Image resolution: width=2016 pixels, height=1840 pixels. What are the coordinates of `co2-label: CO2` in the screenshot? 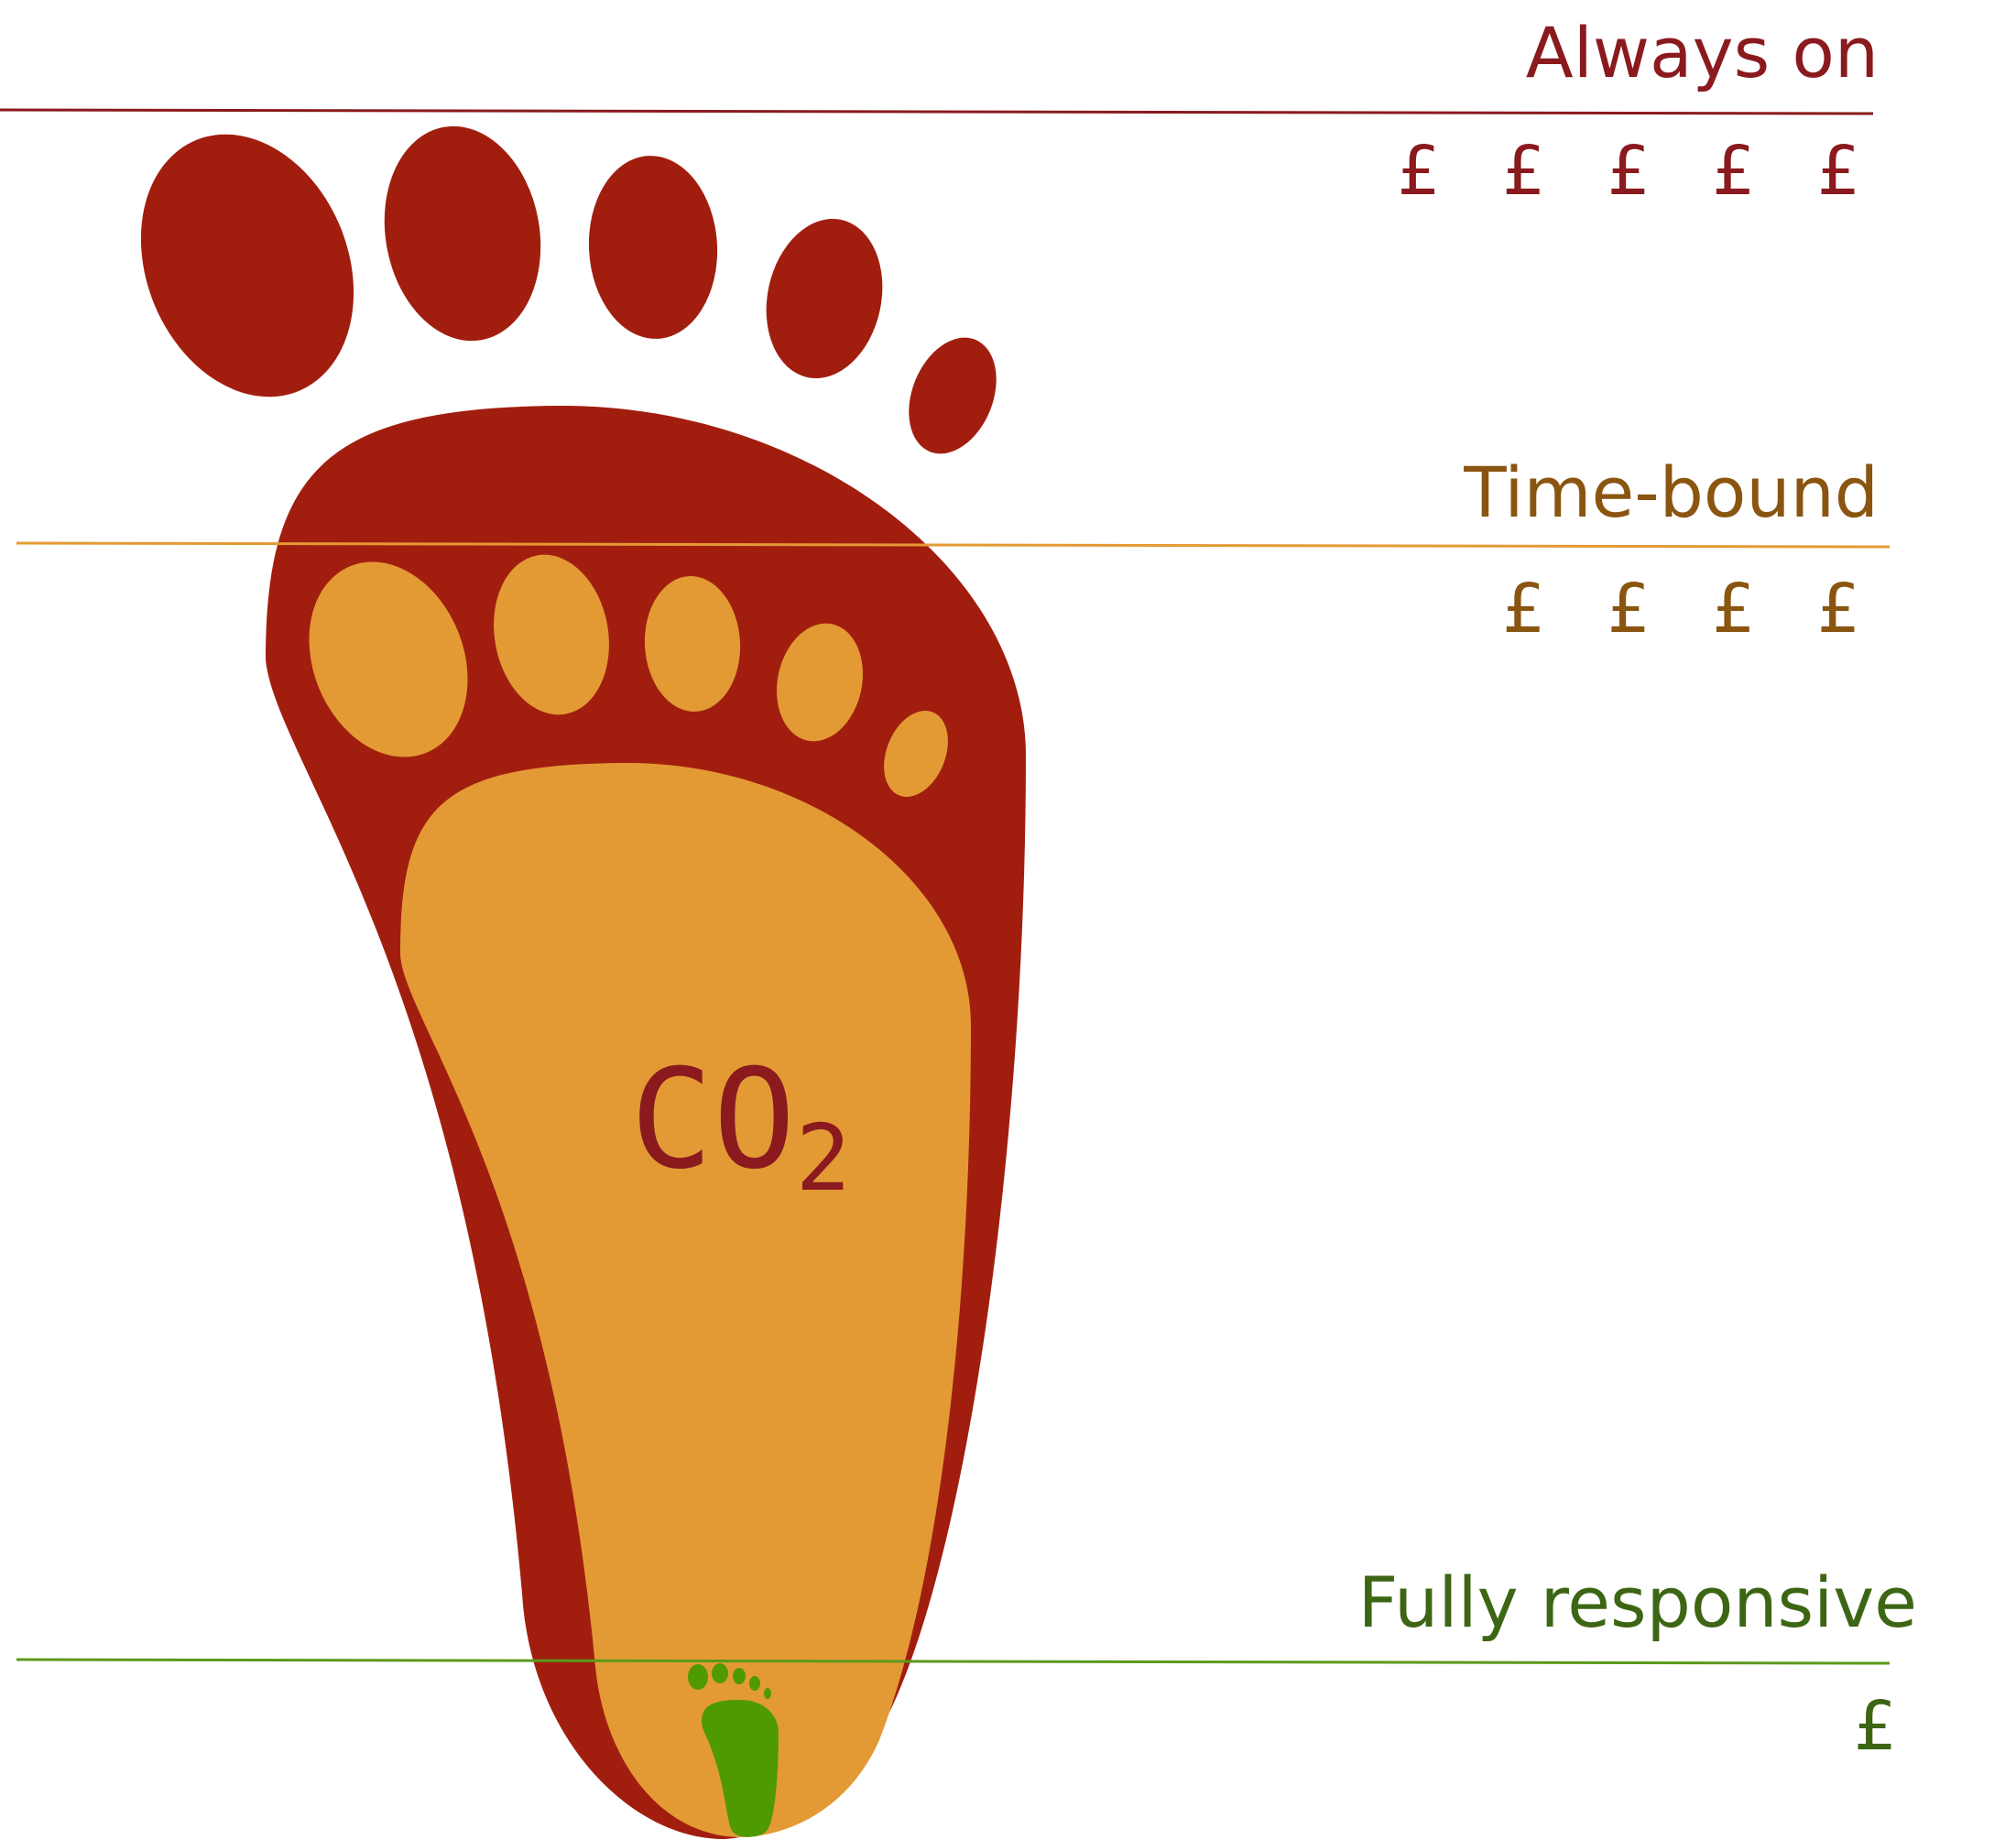 It's located at (740, 1127).